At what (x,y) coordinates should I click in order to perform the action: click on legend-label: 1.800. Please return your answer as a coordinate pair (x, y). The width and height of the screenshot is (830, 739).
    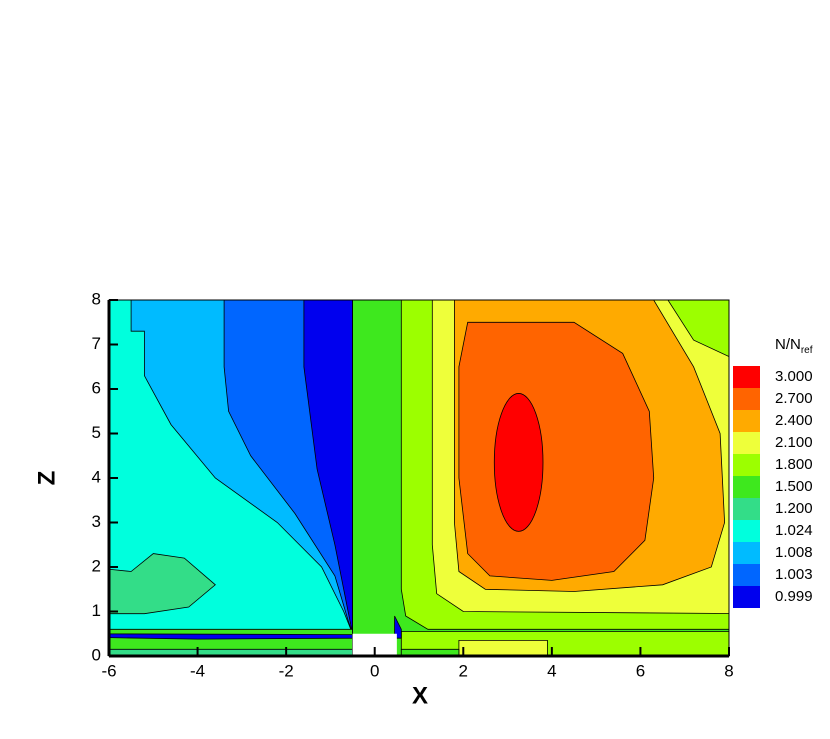
    Looking at the image, I should click on (794, 464).